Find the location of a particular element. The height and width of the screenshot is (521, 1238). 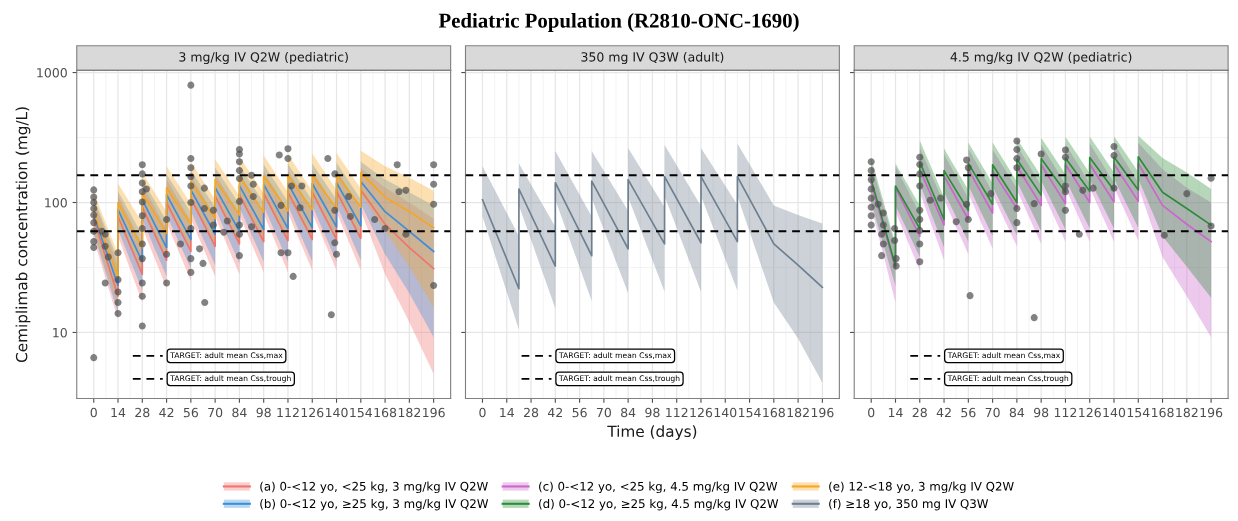

y-tick-label: 100 is located at coordinates (56, 202).